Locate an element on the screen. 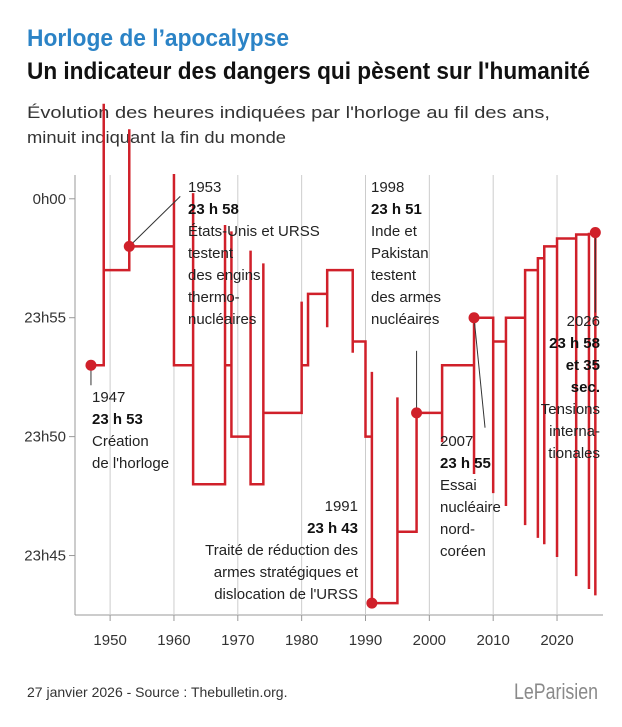 This screenshot has width=622, height=727. y-tick-label: 23h55 is located at coordinates (45, 318).